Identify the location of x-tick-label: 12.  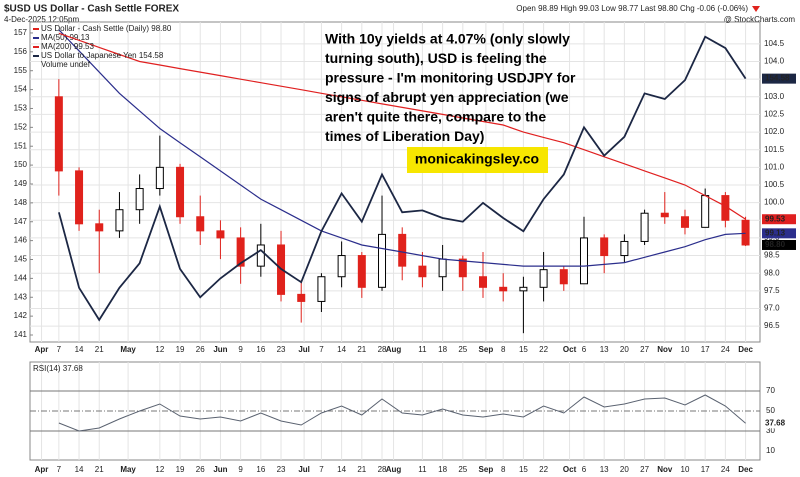
(159, 469).